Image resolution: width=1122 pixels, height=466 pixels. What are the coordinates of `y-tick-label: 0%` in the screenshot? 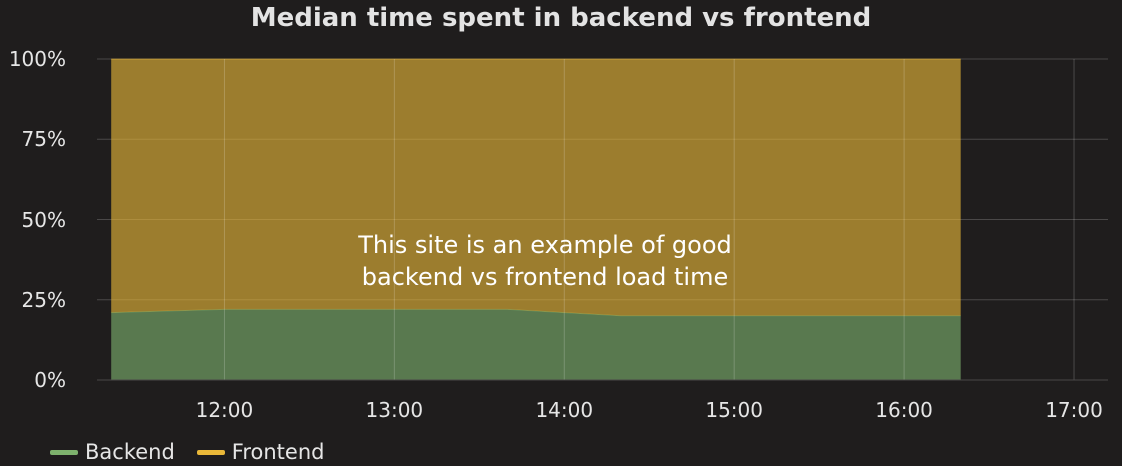 It's located at (50, 380).